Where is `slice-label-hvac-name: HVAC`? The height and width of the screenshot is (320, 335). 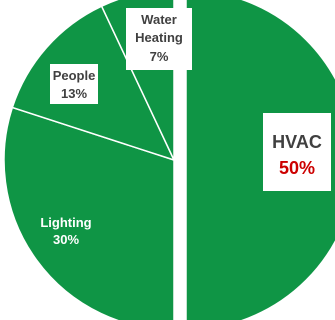 slice-label-hvac-name: HVAC is located at coordinates (297, 142).